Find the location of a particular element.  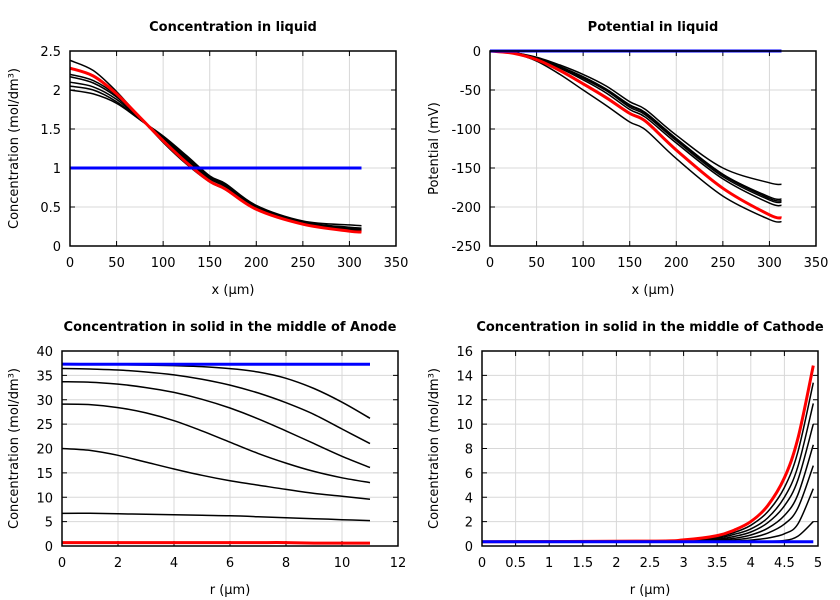

y-tick-label: 1.5 is located at coordinates (50, 130).